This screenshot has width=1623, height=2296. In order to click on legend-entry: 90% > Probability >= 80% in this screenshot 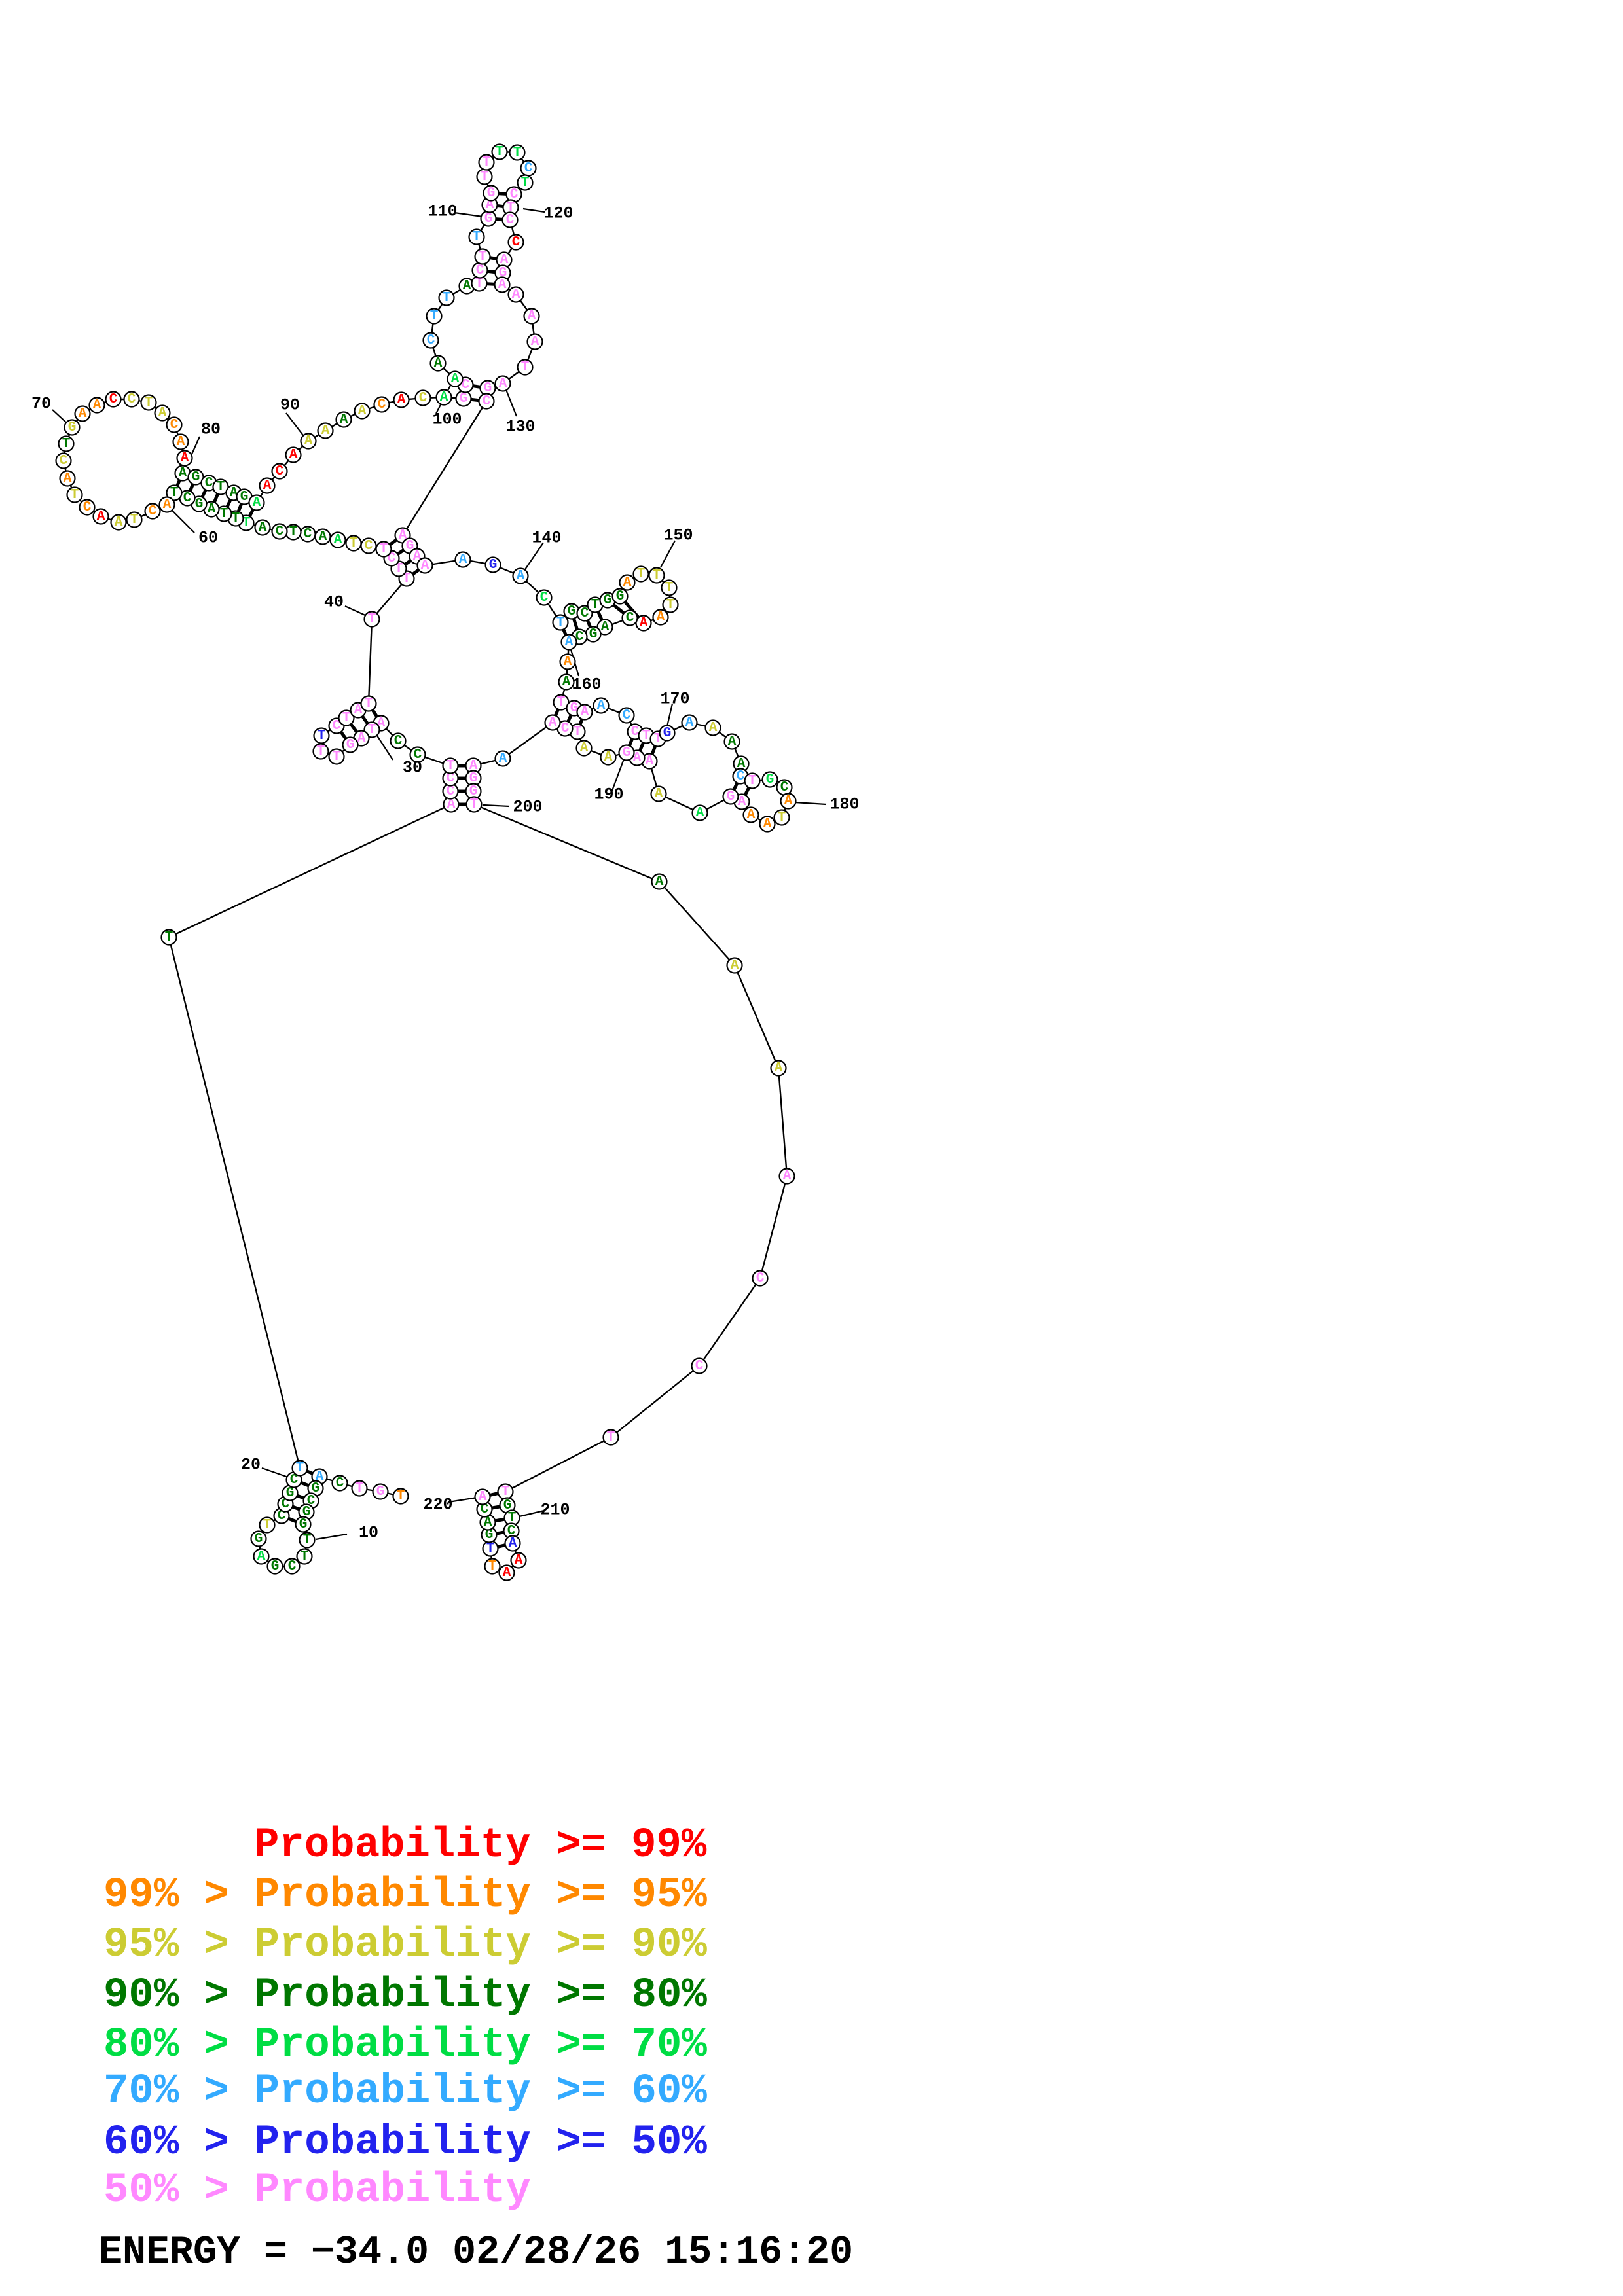, I will do `click(405, 1995)`.